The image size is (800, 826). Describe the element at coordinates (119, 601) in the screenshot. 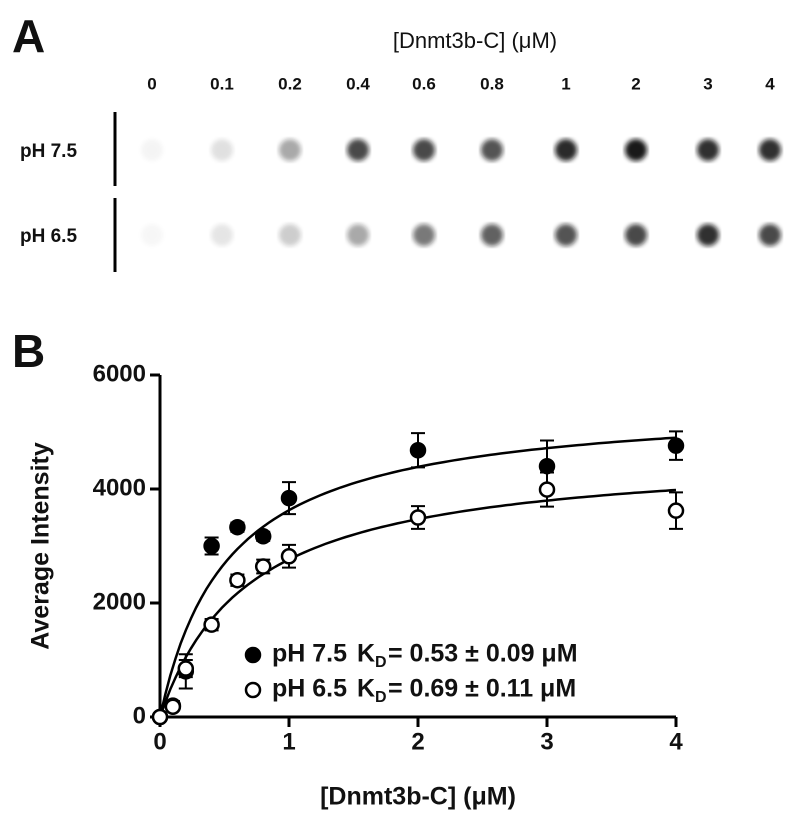

I see `y-tick-label: 2000` at that location.